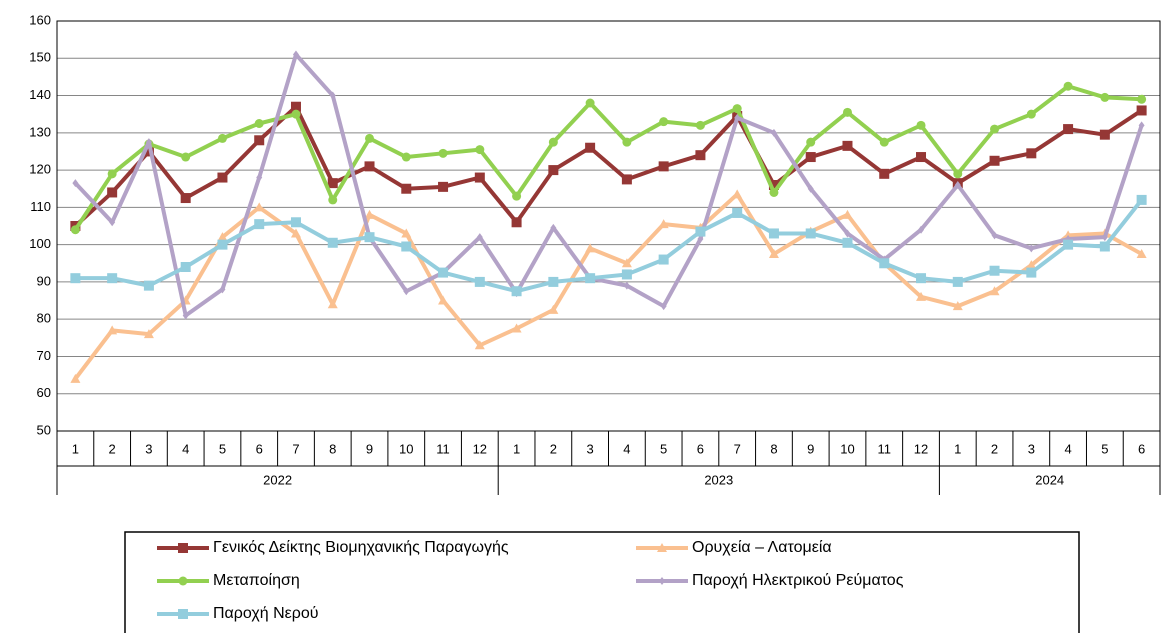 This screenshot has width=1163, height=633. Describe the element at coordinates (847, 448) in the screenshot. I see `x-tick-label: 10` at that location.